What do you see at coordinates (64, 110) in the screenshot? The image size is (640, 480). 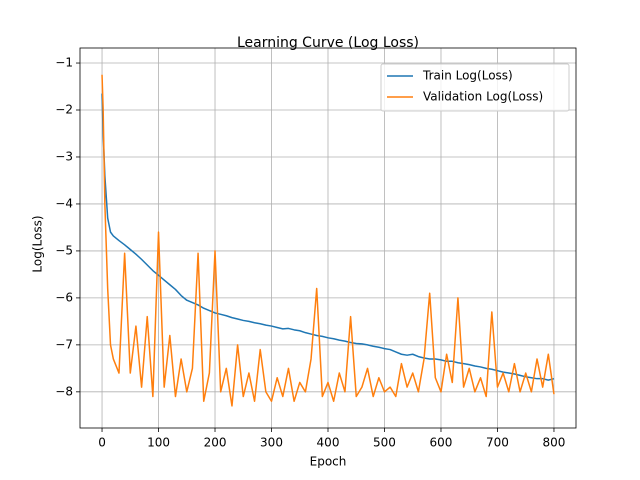 I see `y-tick-label: −2` at bounding box center [64, 110].